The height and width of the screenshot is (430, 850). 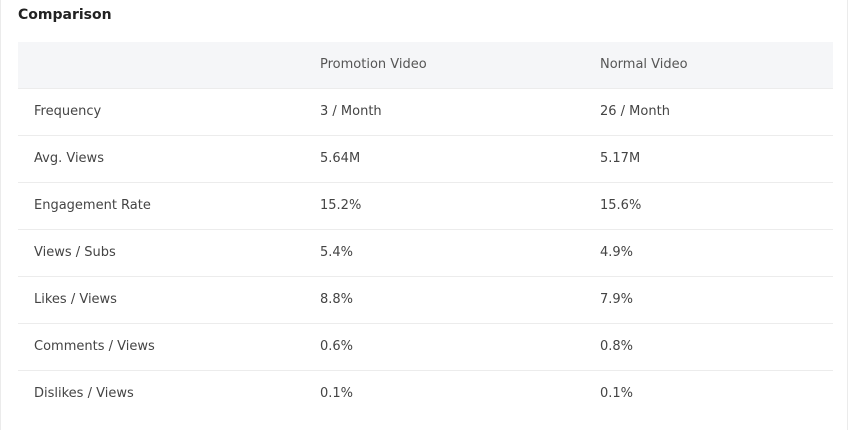 What do you see at coordinates (425, 300) in the screenshot?
I see `table-row: Likes / Views 8.8% 7.9%` at bounding box center [425, 300].